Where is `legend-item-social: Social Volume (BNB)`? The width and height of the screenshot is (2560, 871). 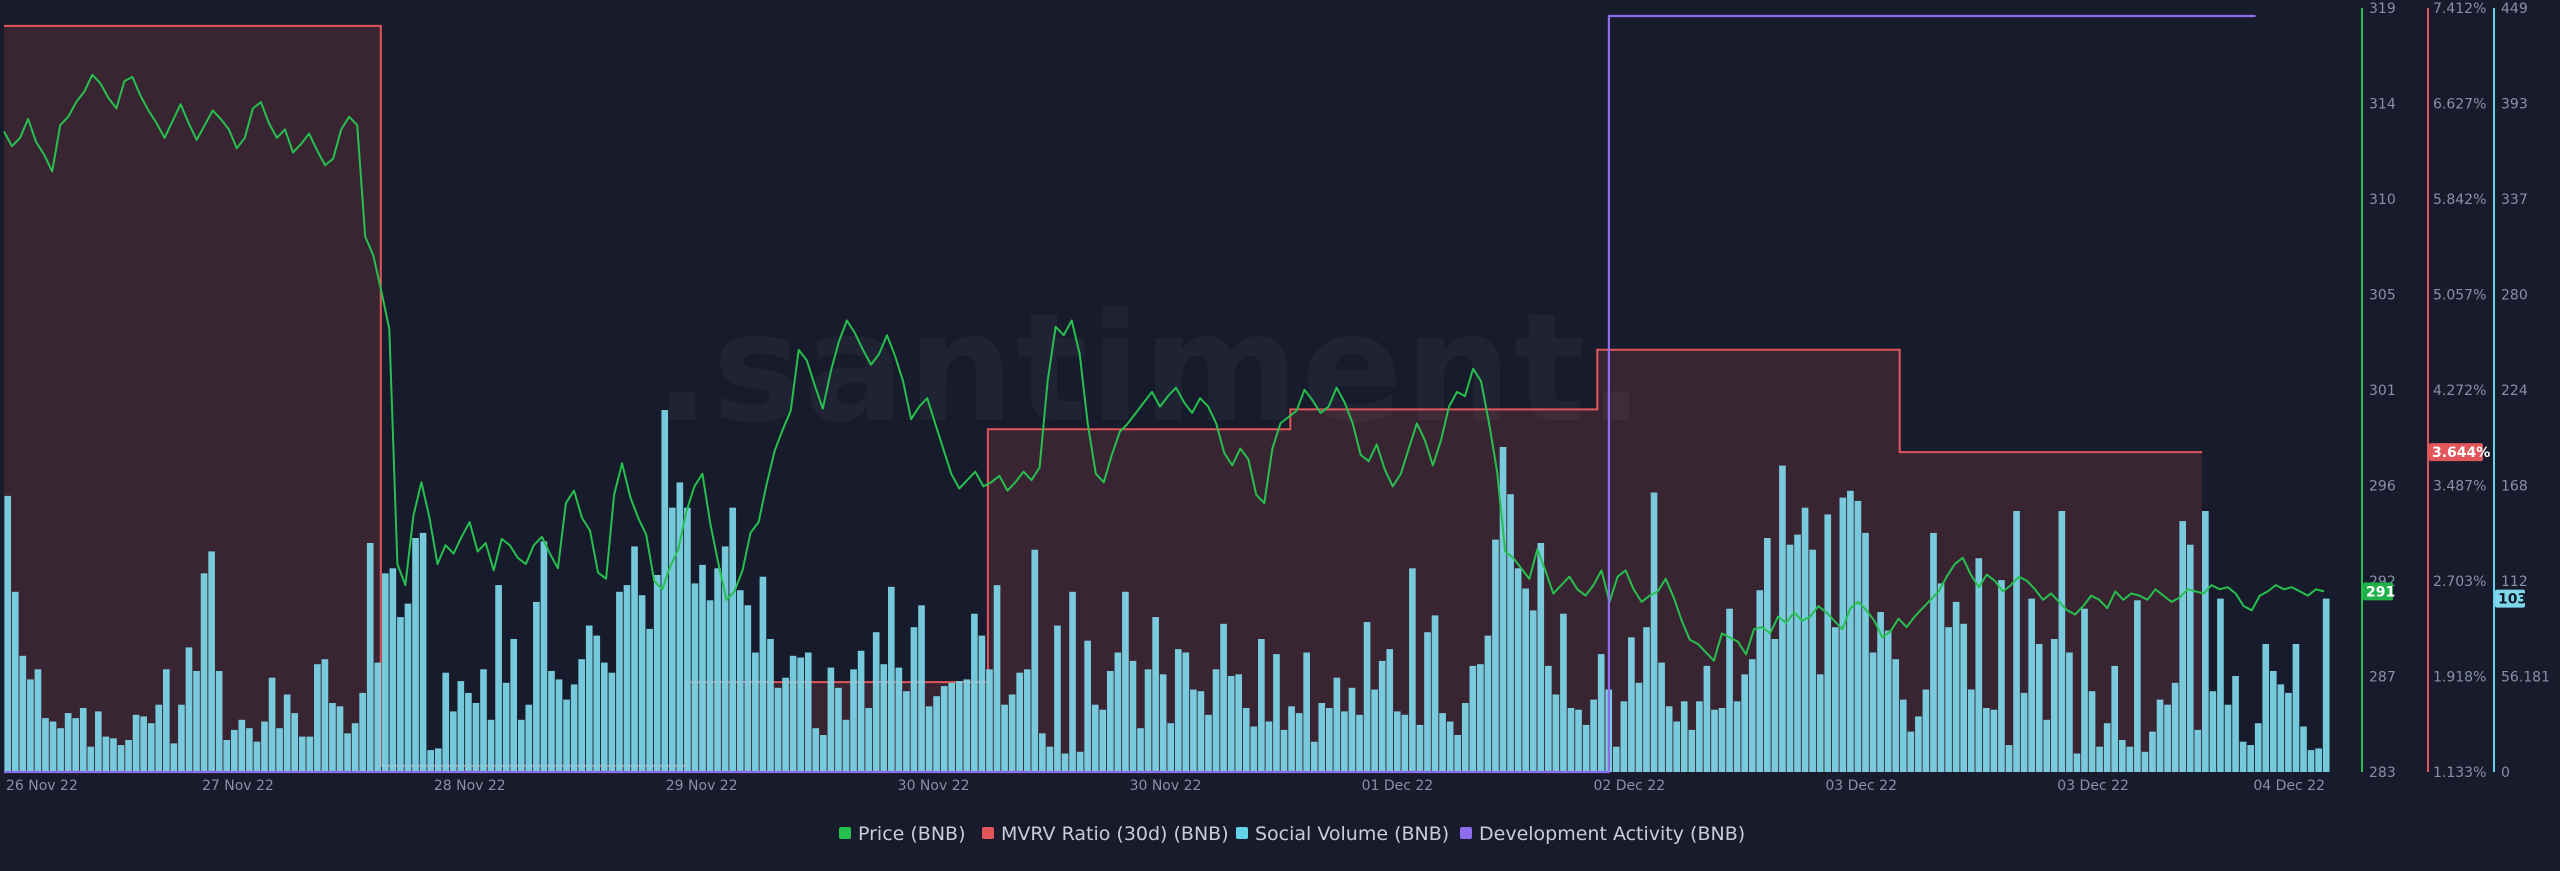
legend-item-social: Social Volume (BNB) is located at coordinates (1342, 834).